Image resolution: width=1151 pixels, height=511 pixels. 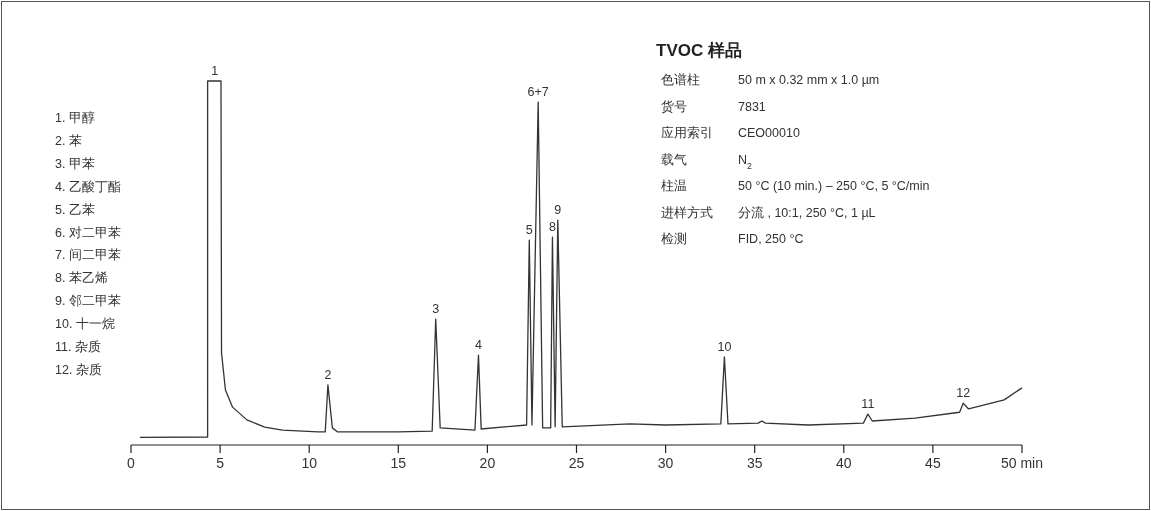 What do you see at coordinates (674, 106) in the screenshot?
I see `annotation: 货号` at bounding box center [674, 106].